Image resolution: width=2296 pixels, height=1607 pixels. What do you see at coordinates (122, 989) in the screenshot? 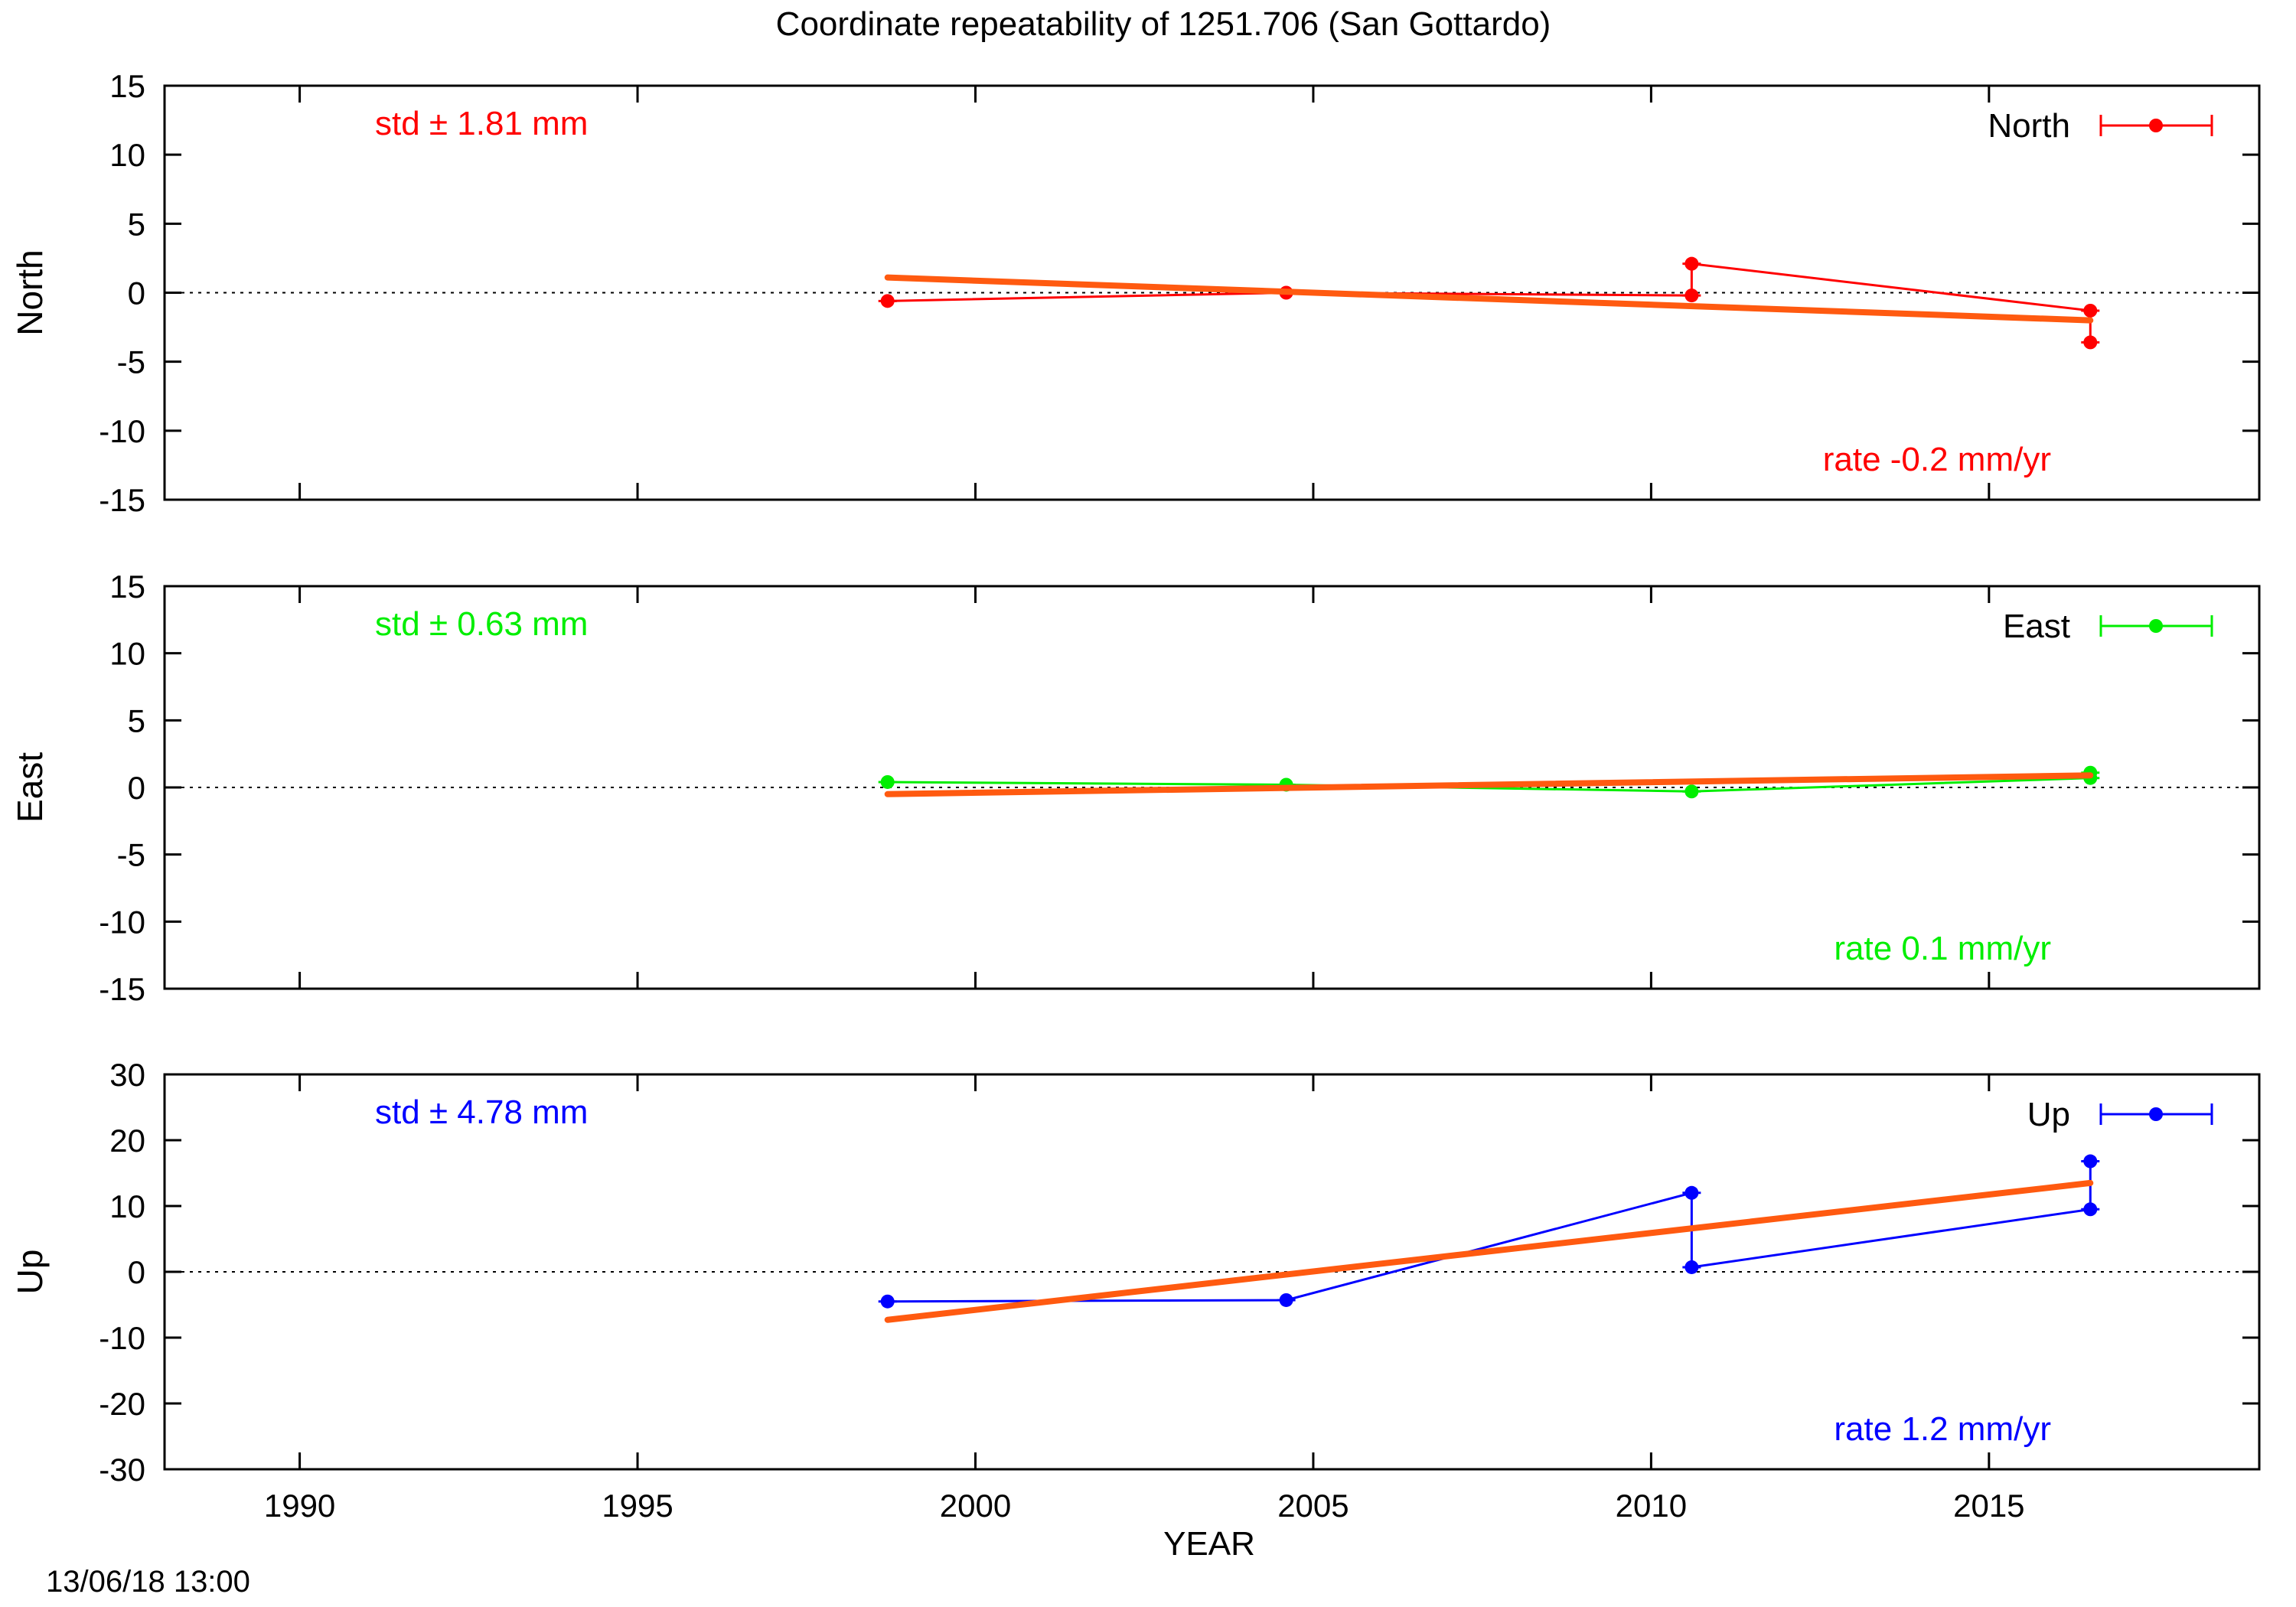
I see `east-ytick-label: -15` at bounding box center [122, 989].